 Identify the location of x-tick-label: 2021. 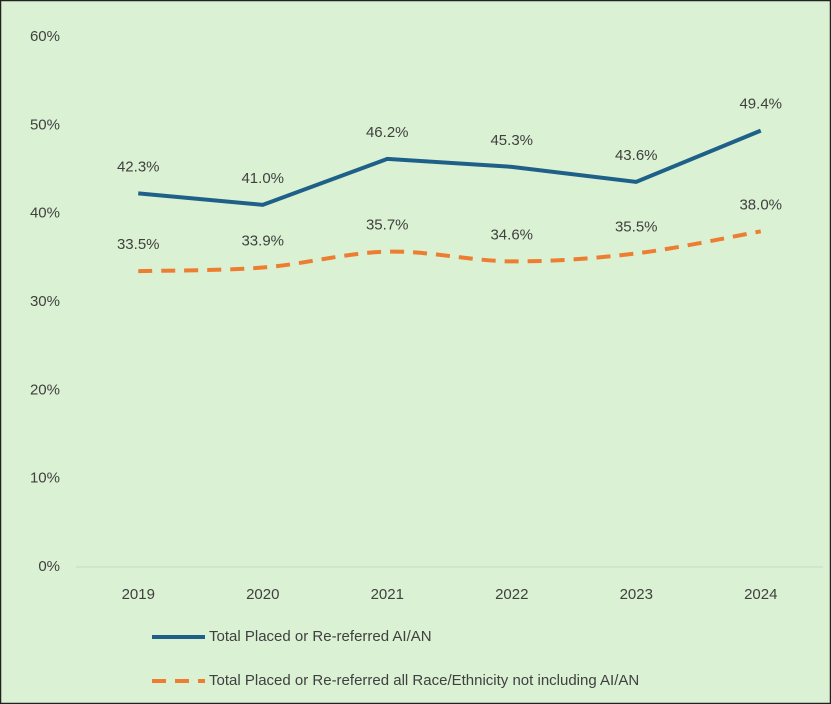
(387, 594).